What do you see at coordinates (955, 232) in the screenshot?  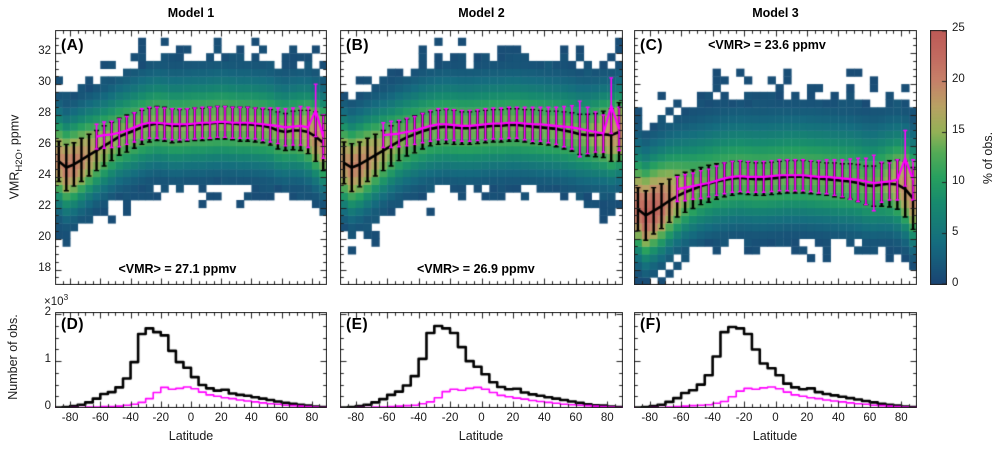 I see `colorbar-tick-label: 5` at bounding box center [955, 232].